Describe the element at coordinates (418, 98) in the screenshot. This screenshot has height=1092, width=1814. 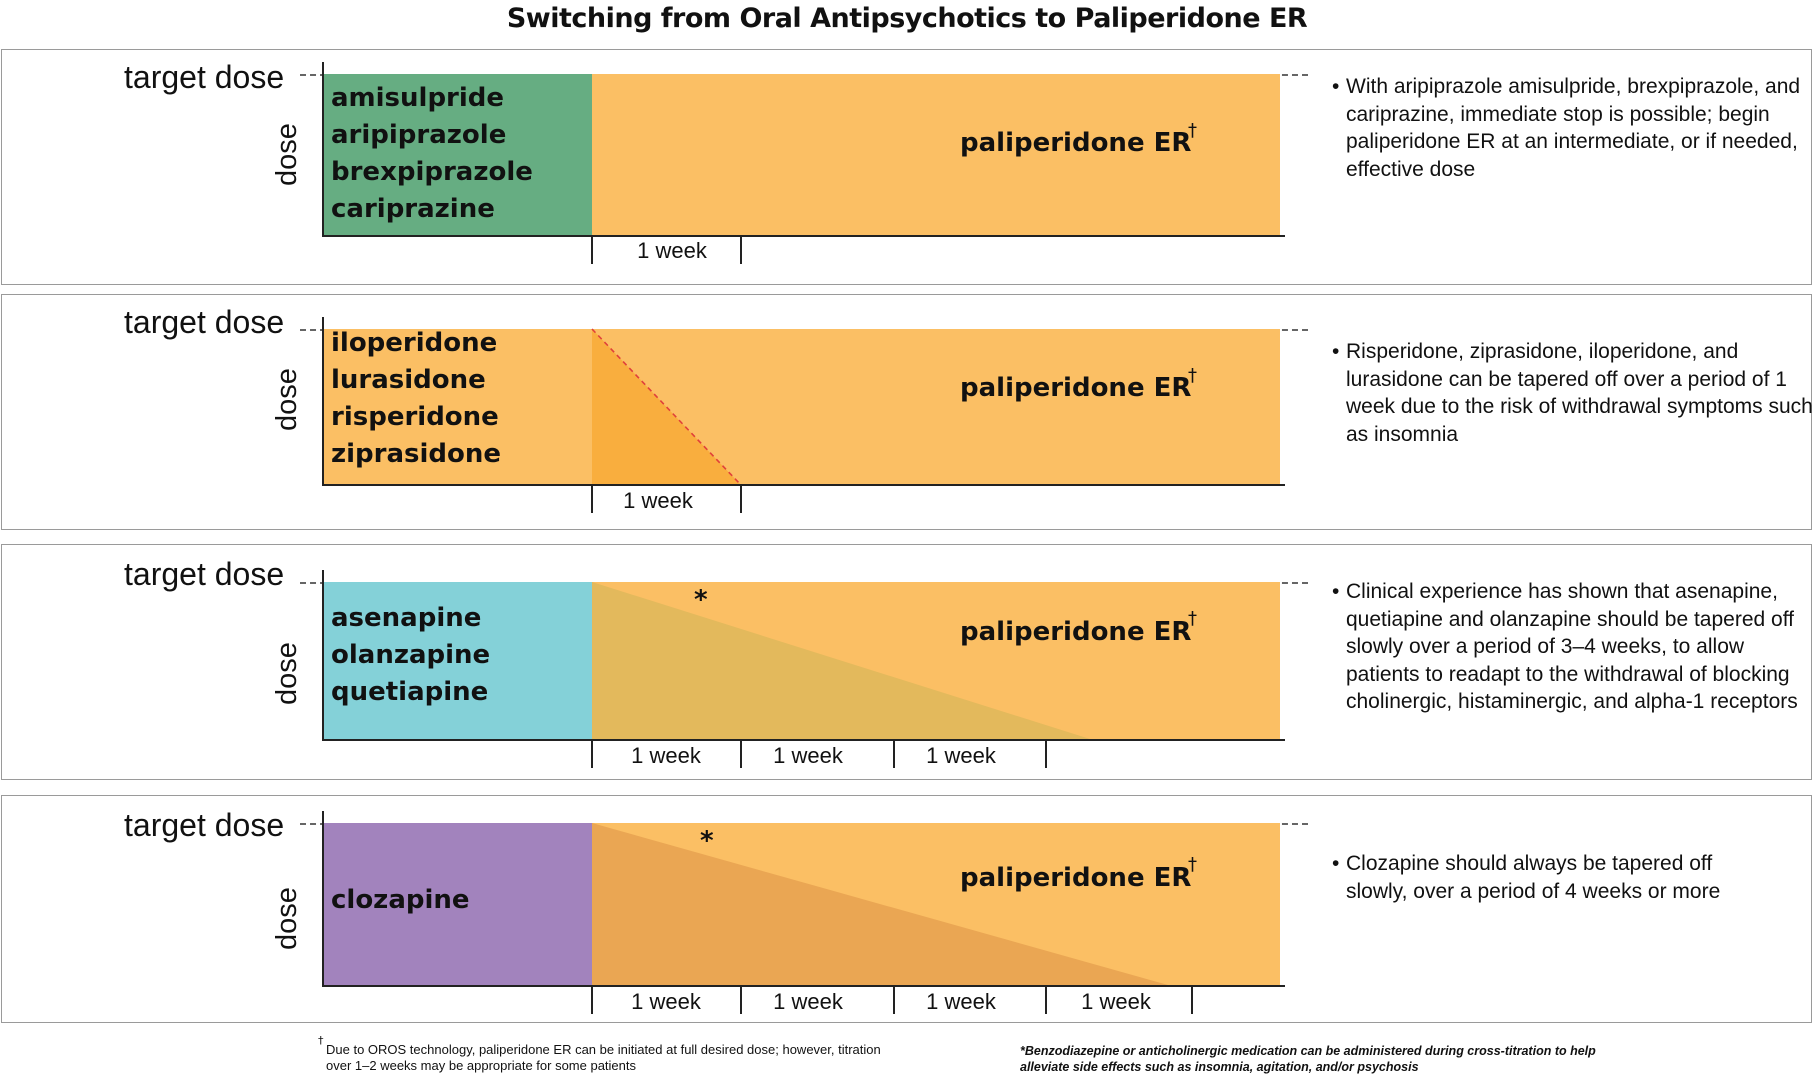
I see `drug-name: amisulpride` at that location.